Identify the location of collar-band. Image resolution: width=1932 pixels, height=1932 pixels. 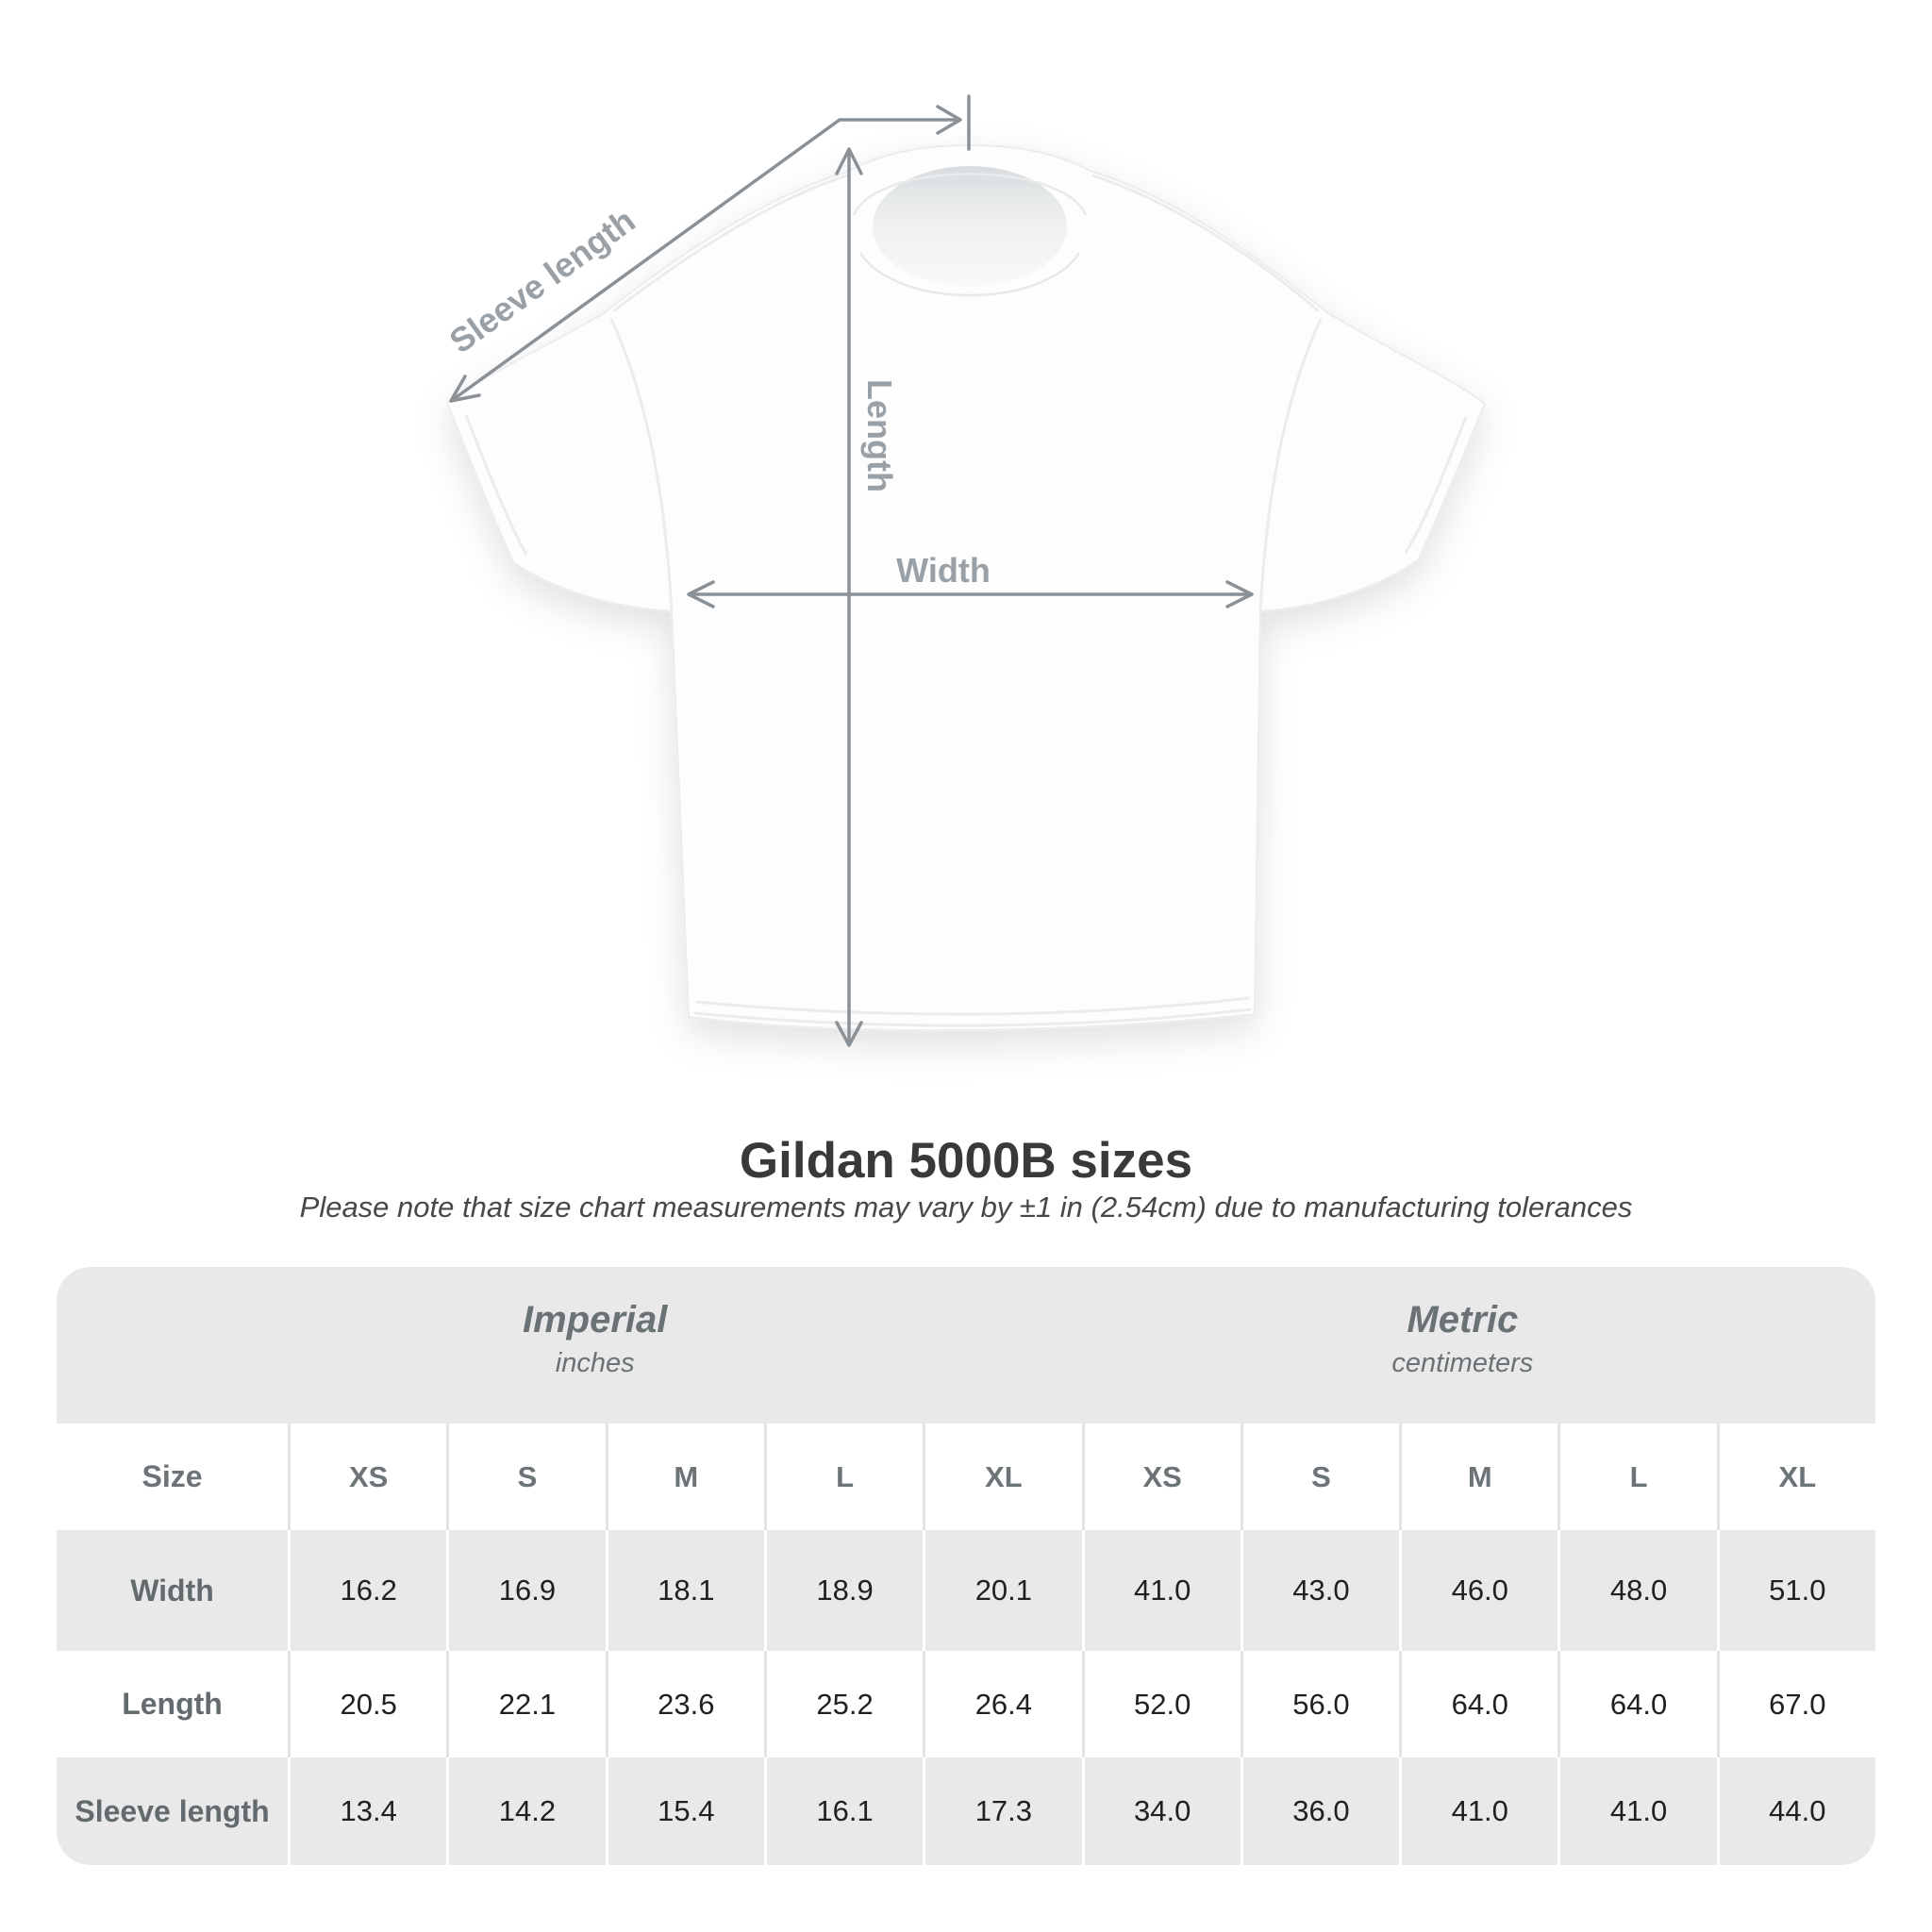
(970, 194).